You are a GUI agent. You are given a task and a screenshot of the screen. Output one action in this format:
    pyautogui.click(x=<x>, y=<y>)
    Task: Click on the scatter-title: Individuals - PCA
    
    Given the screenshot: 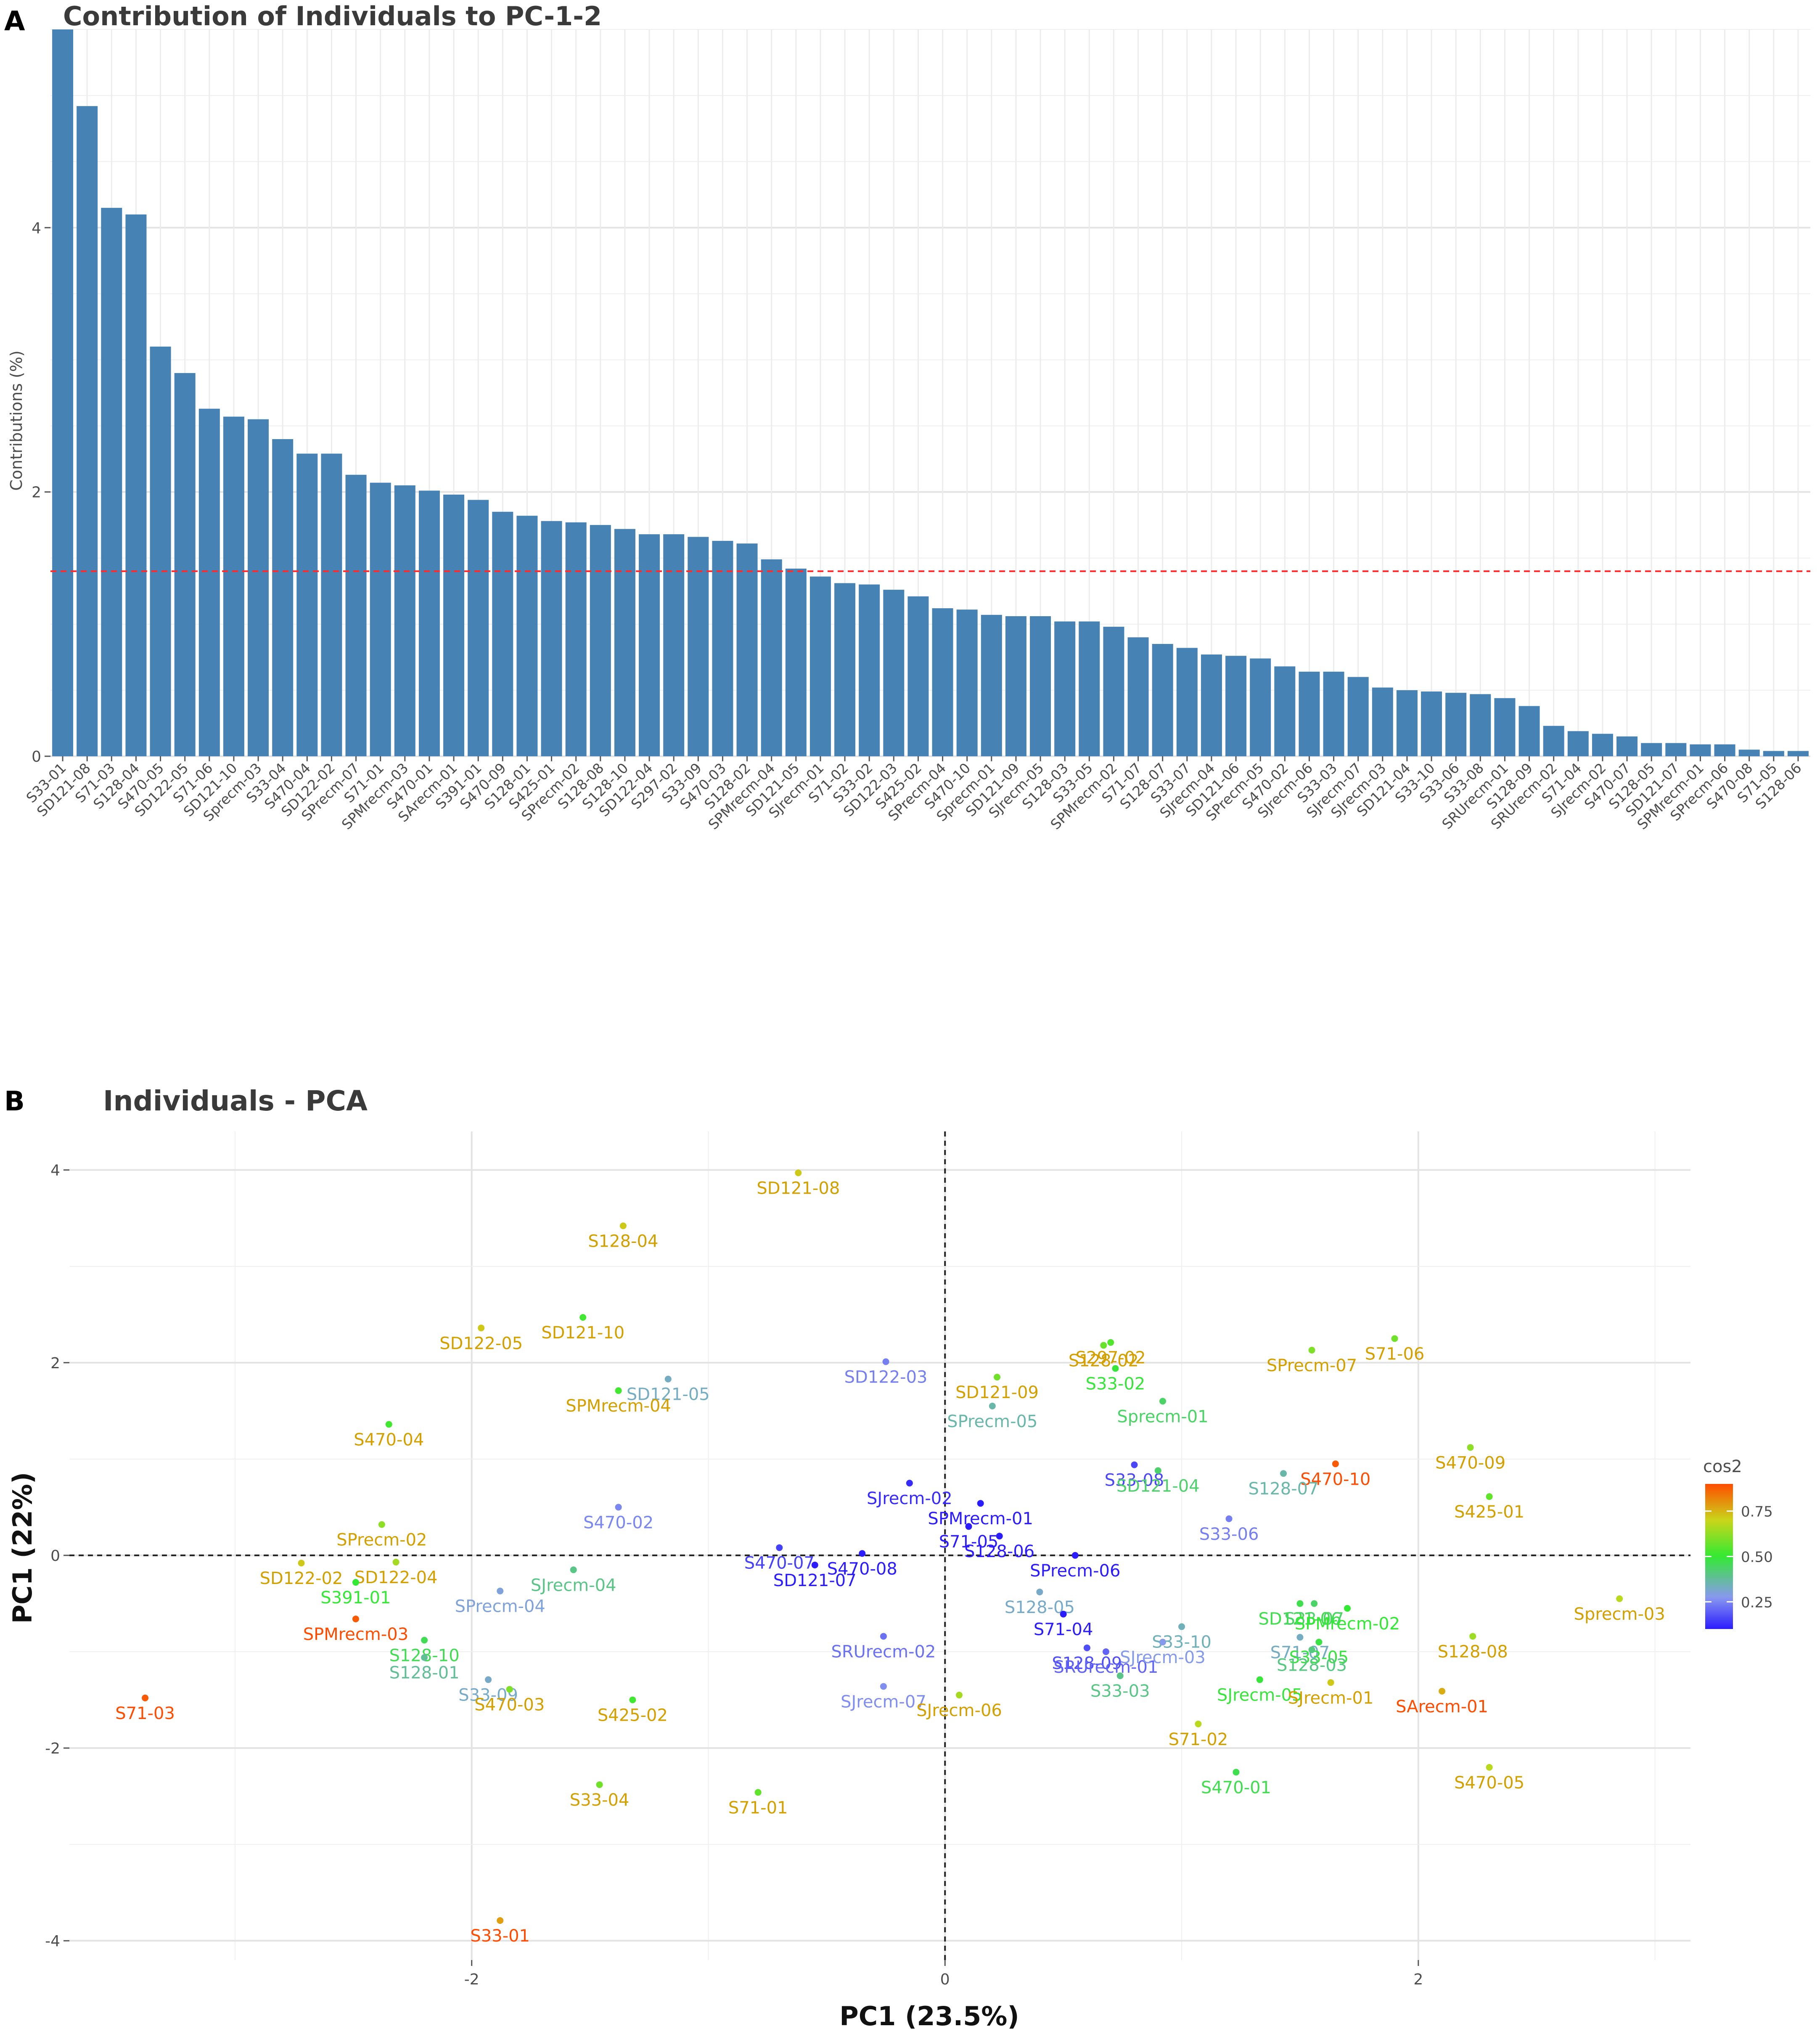 What is the action you would take?
    pyautogui.click(x=235, y=1101)
    